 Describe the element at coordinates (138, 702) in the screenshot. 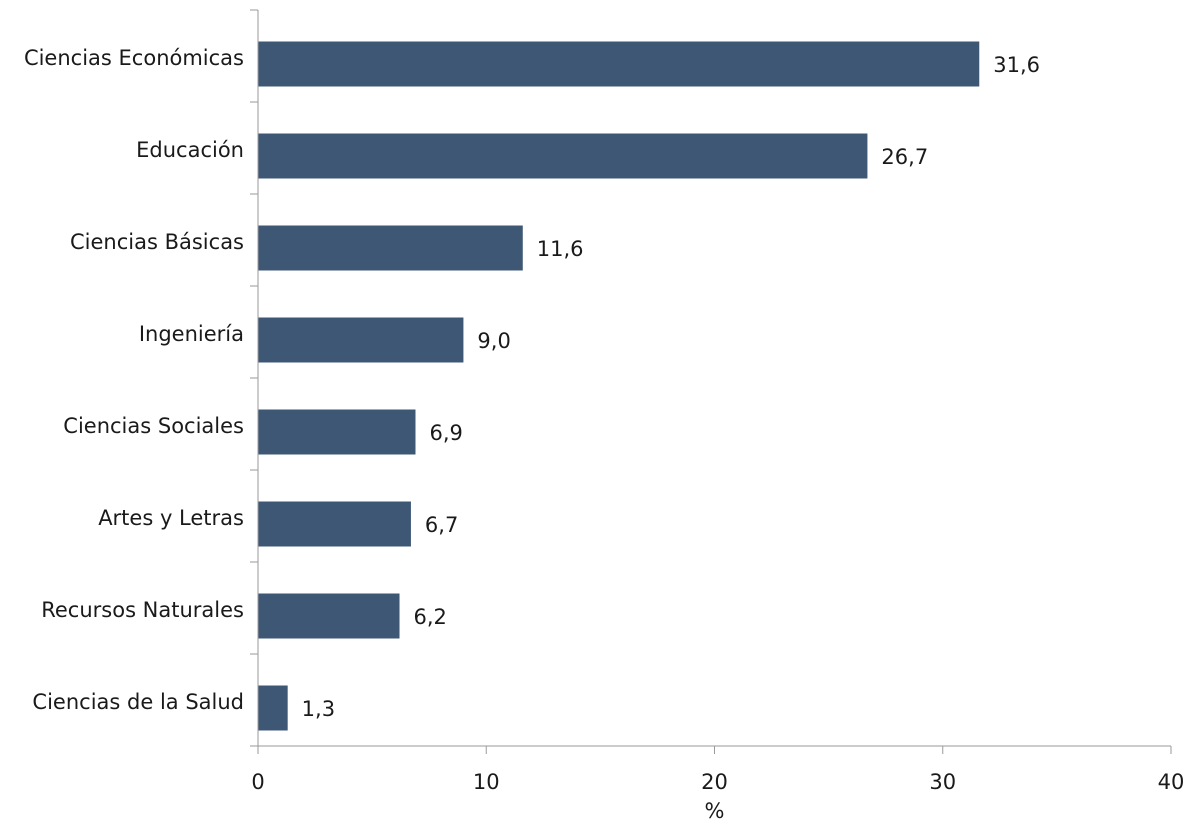

I see `category-label: Ciencias de la Salud` at that location.